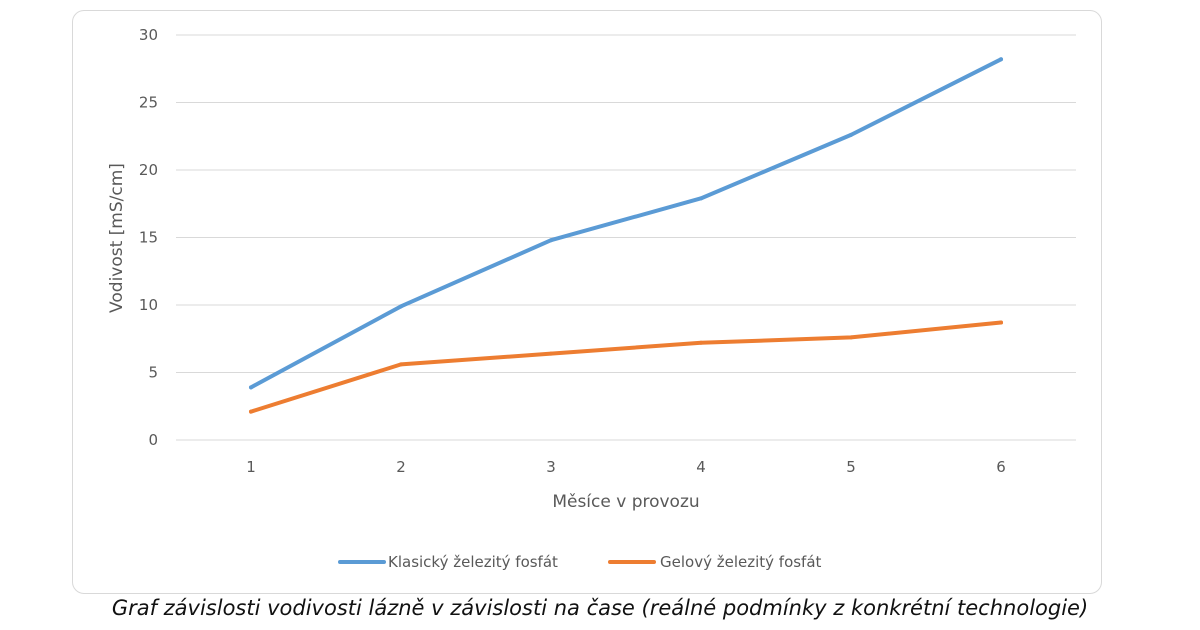 The height and width of the screenshot is (630, 1200). Describe the element at coordinates (153, 440) in the screenshot. I see `y-tick-label: 0` at that location.